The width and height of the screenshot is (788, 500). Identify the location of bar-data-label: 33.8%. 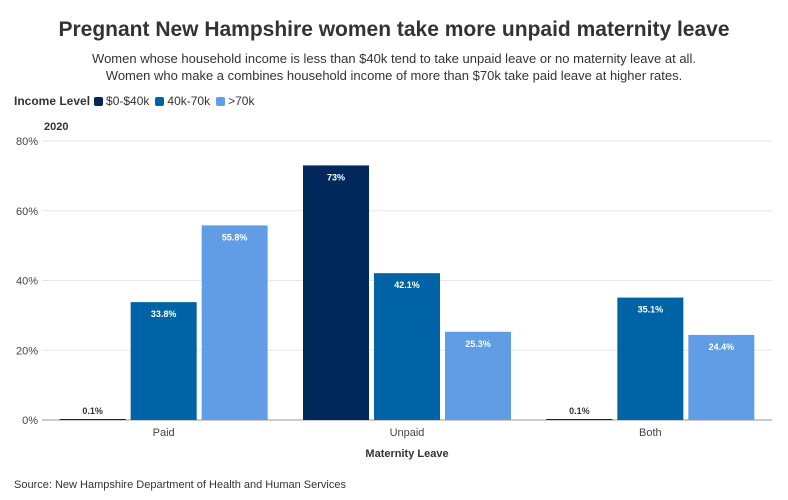
(164, 314).